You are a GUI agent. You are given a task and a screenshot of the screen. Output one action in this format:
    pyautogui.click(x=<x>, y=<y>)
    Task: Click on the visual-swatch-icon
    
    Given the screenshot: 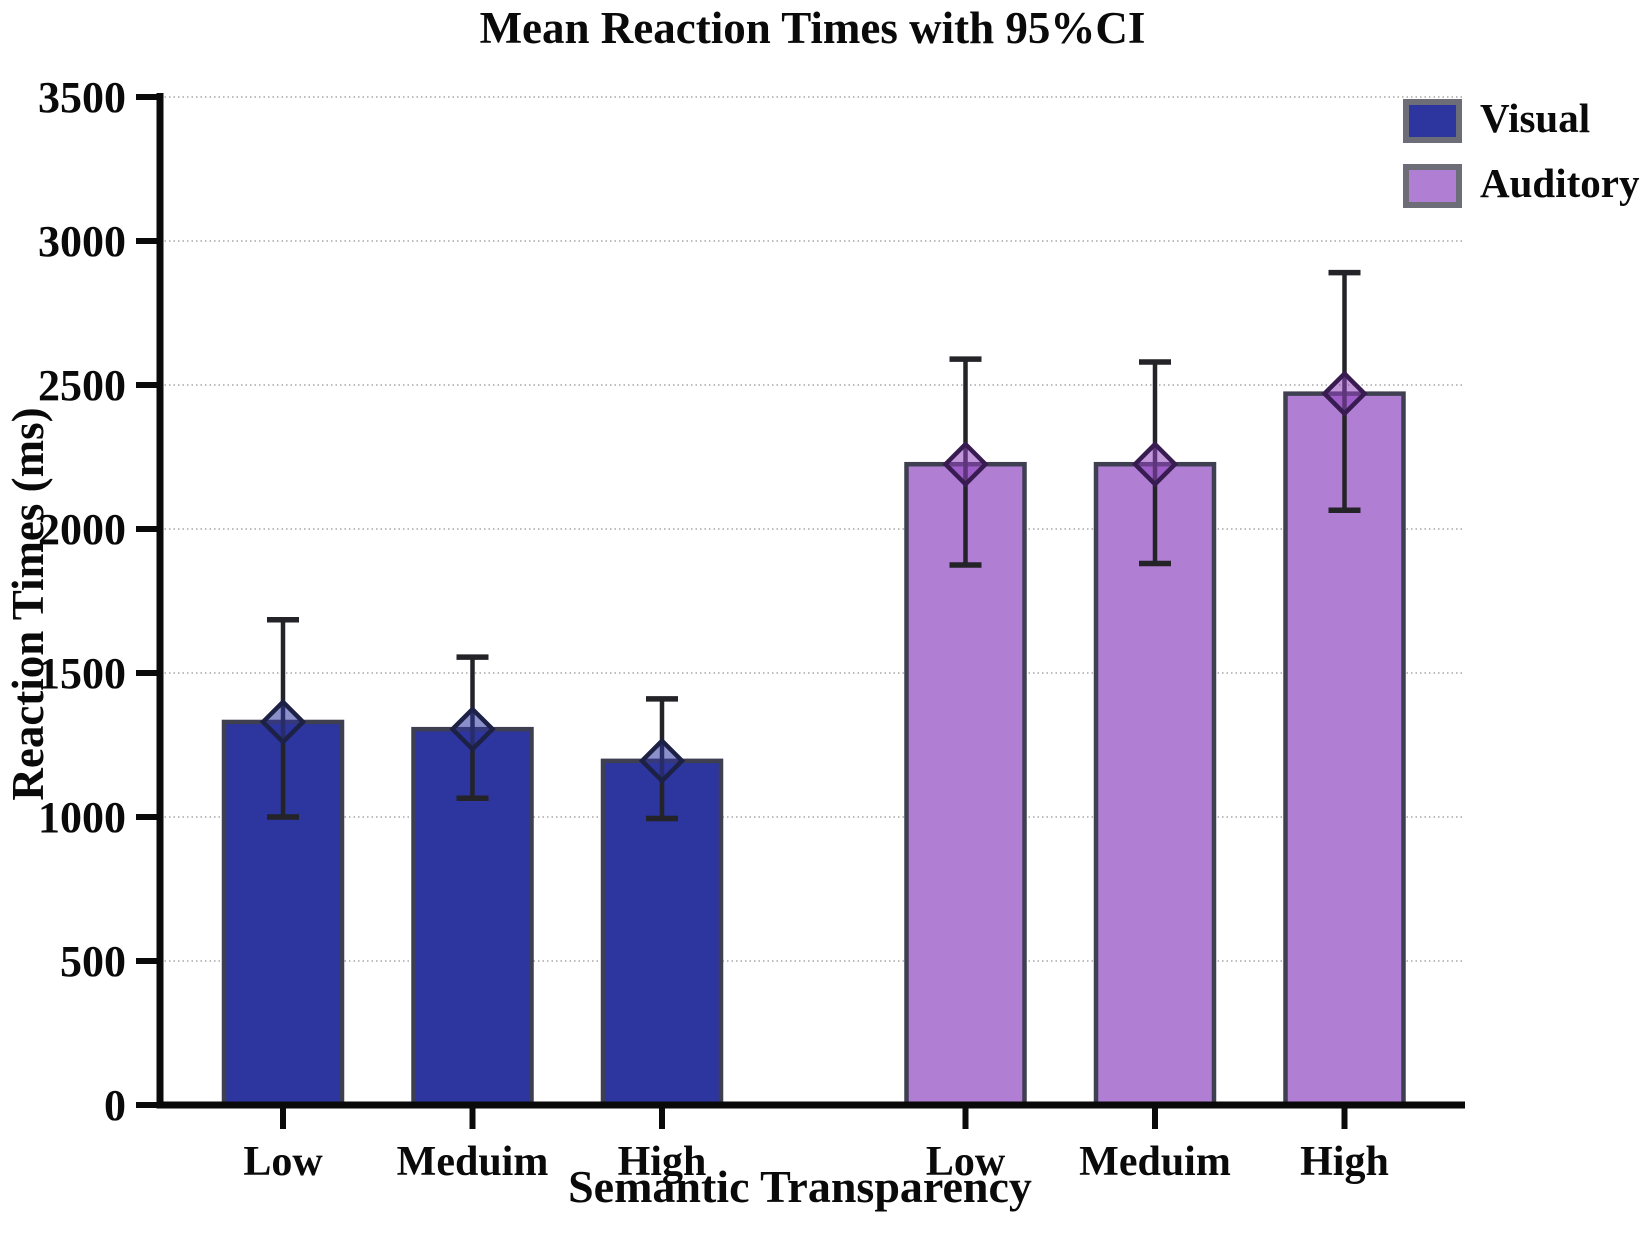 What is the action you would take?
    pyautogui.click(x=1432, y=120)
    